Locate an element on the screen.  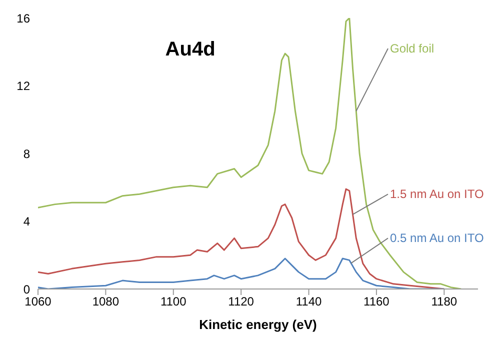
y-tick-label: 0 is located at coordinates (26, 289).